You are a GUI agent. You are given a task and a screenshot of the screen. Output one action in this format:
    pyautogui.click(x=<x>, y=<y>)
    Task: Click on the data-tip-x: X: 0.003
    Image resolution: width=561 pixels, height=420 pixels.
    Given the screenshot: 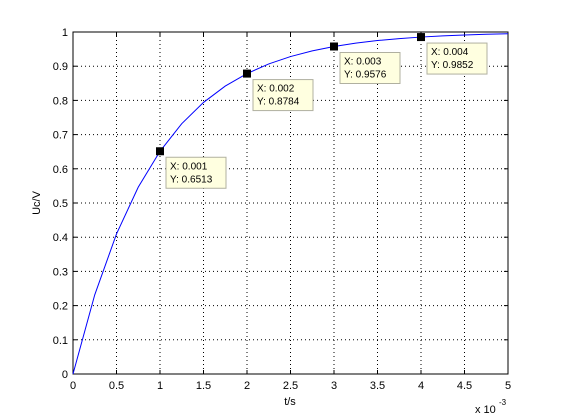 What is the action you would take?
    pyautogui.click(x=363, y=62)
    